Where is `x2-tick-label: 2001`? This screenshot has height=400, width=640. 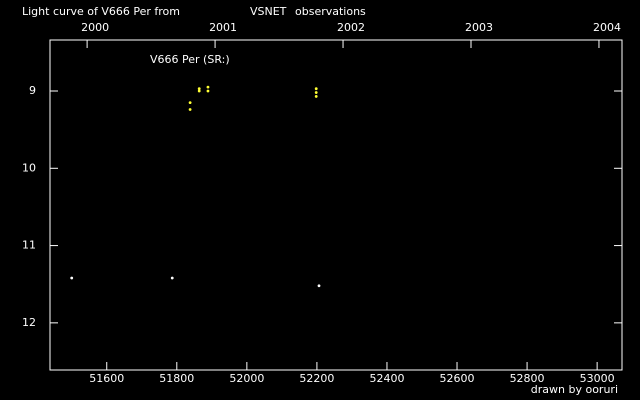 x2-tick-label: 2001 is located at coordinates (223, 27).